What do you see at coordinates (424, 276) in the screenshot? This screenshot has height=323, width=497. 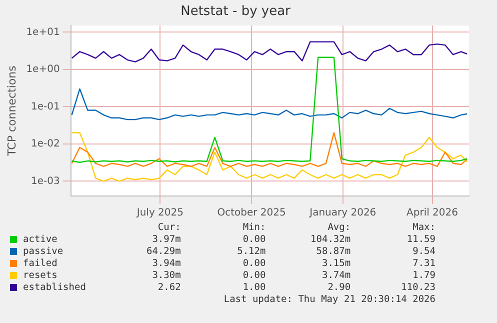 I see `text: 1.79` at bounding box center [424, 276].